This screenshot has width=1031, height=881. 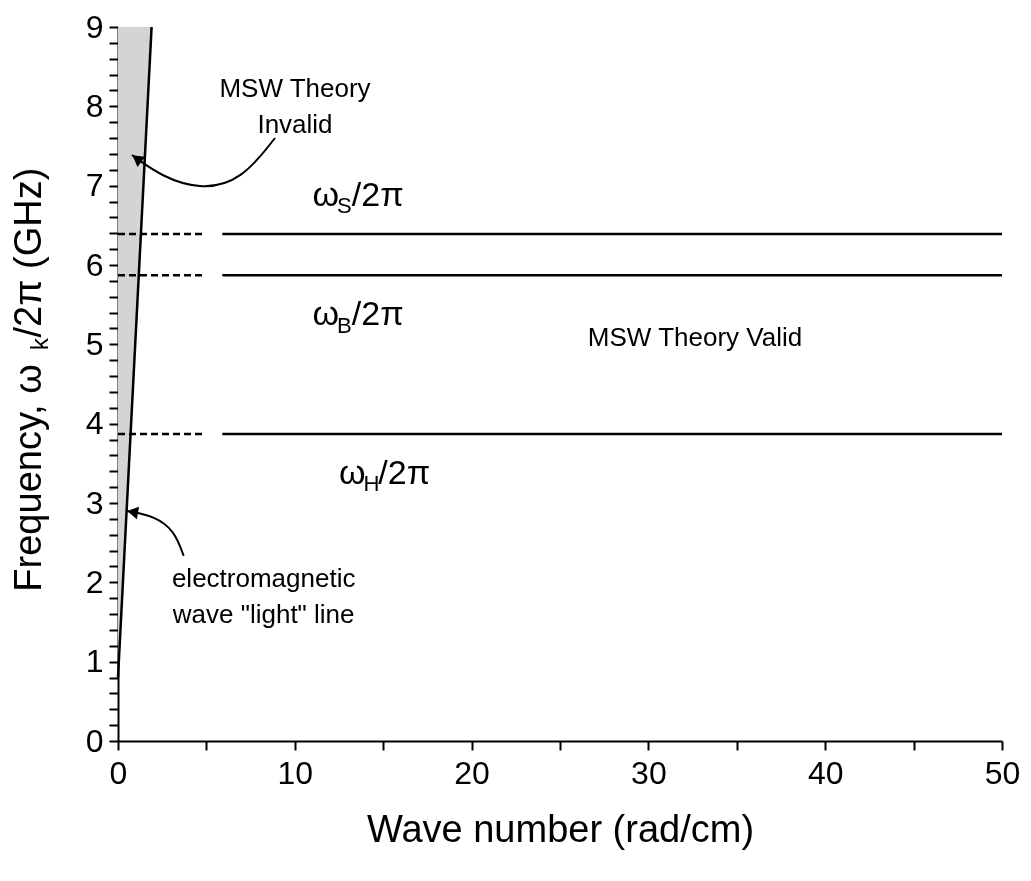 What do you see at coordinates (118, 772) in the screenshot?
I see `x-tick-label: 0` at bounding box center [118, 772].